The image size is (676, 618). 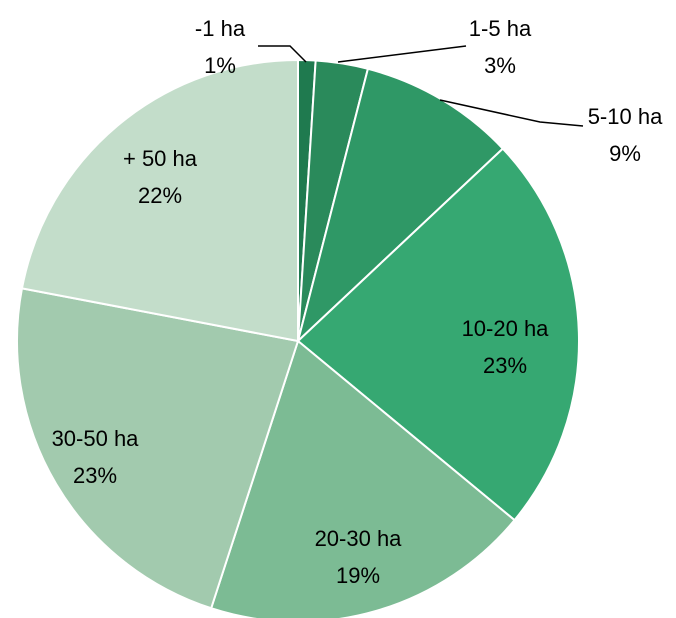 I want to click on slice-label: 30-50 ha, so click(x=96, y=438).